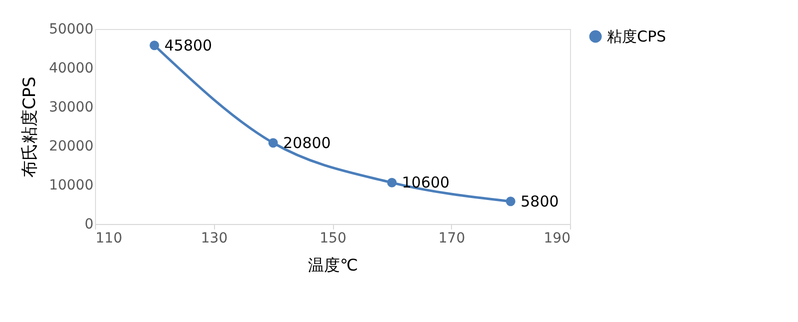 The width and height of the screenshot is (798, 322). What do you see at coordinates (557, 238) in the screenshot?
I see `x-tick-label: 190` at bounding box center [557, 238].